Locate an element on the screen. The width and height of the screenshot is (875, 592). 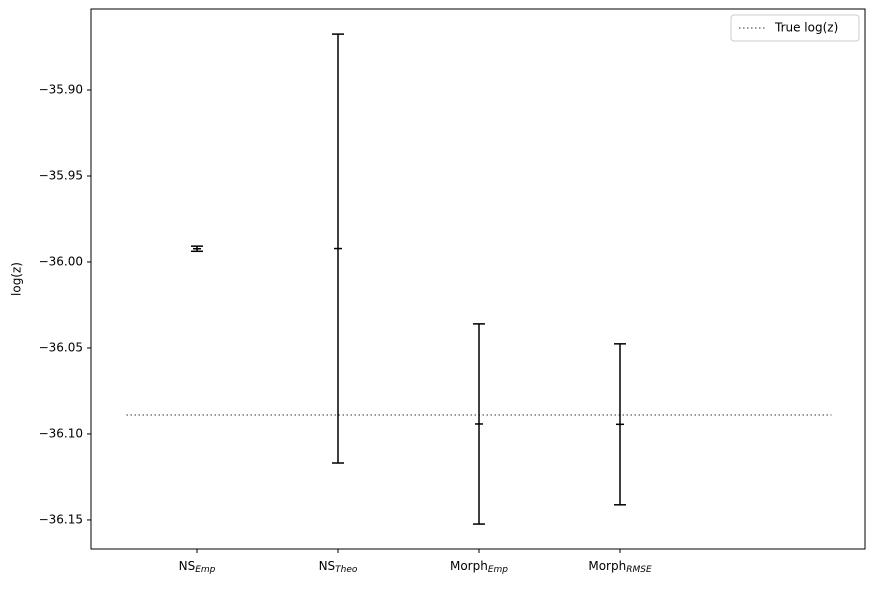
y-tick-label: −36.00 is located at coordinates (61, 261).